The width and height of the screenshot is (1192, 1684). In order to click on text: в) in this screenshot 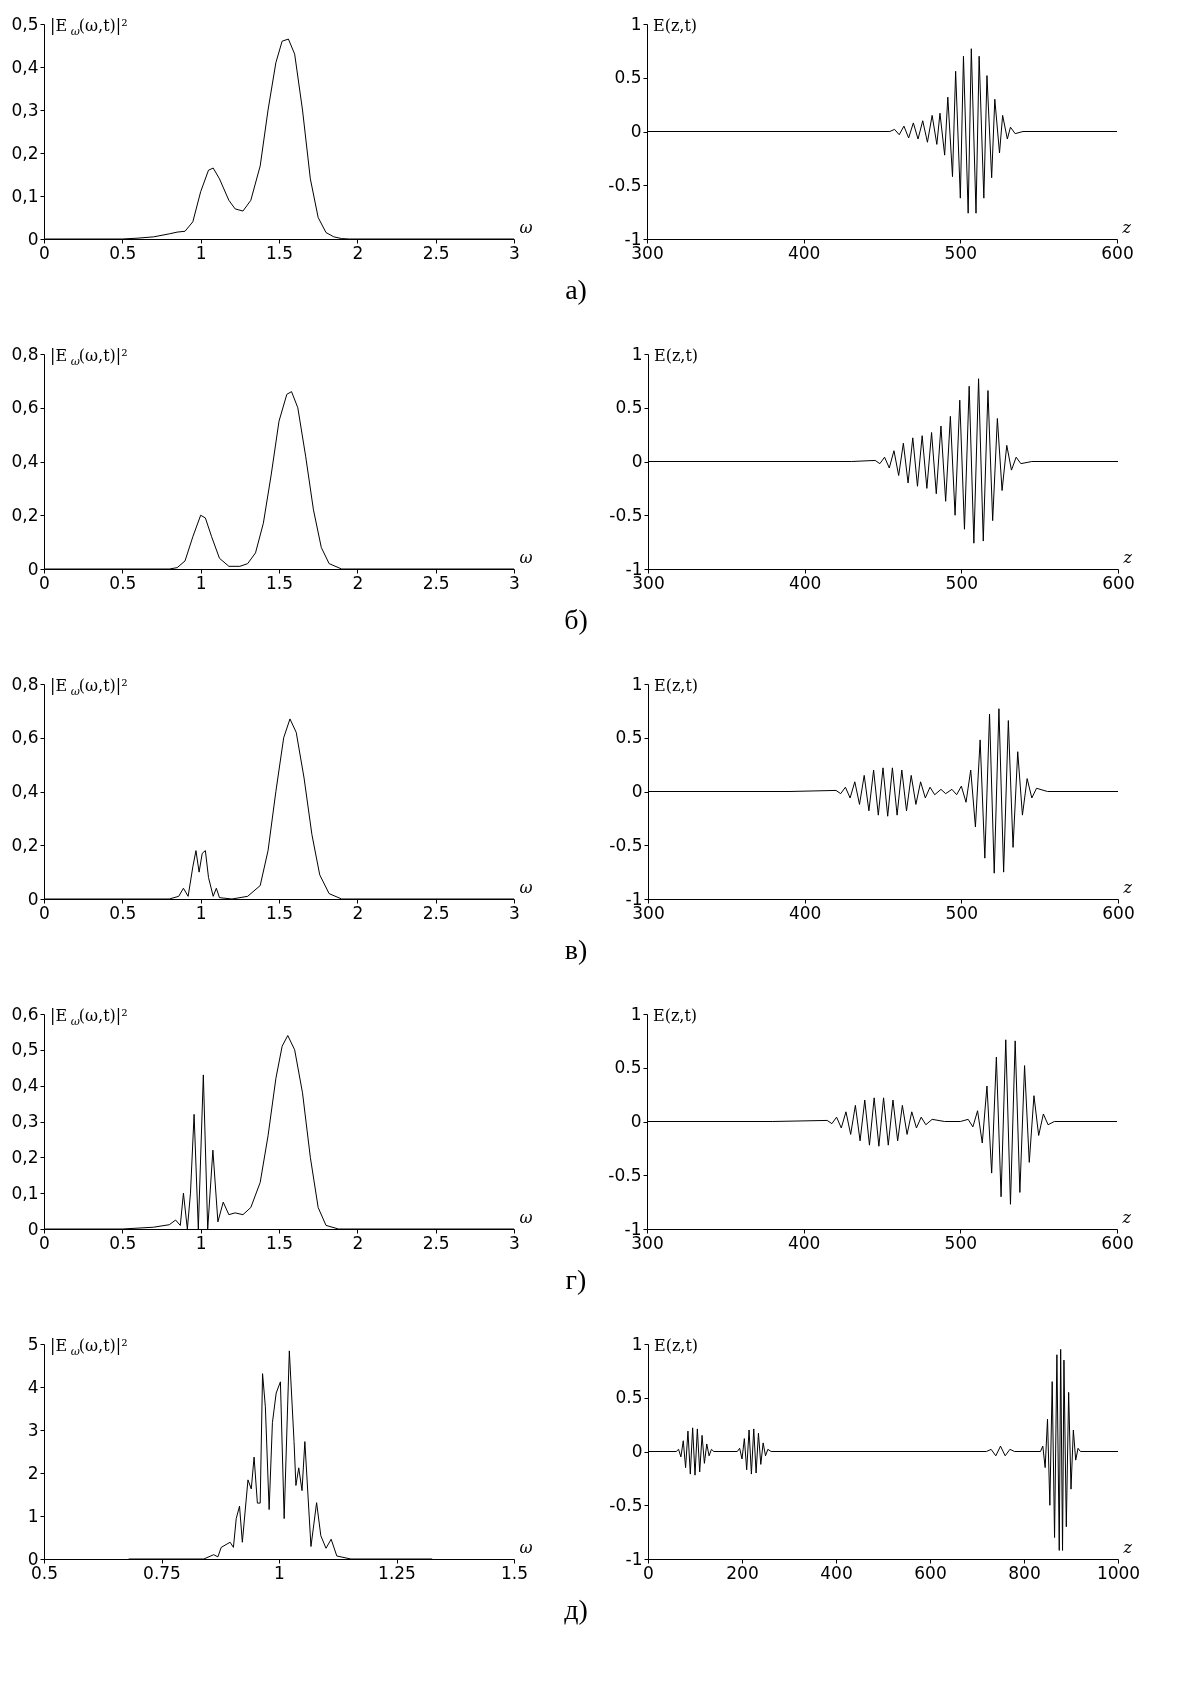, I will do `click(576, 949)`.